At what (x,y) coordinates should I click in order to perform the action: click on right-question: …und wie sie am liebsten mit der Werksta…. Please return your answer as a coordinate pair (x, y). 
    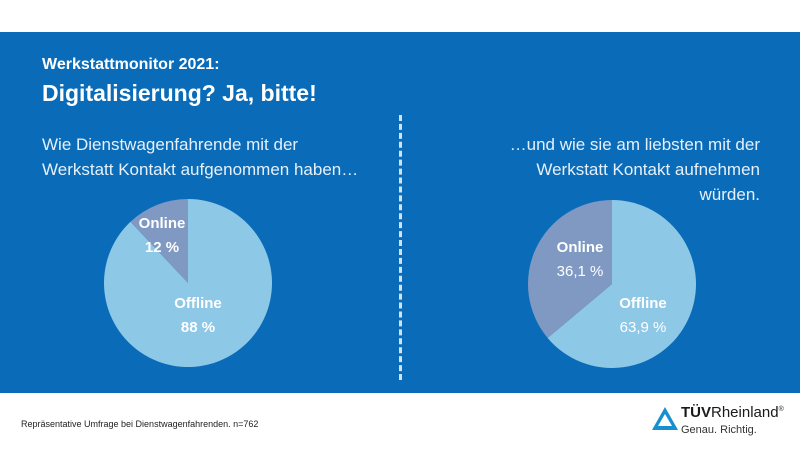
    Looking at the image, I should click on (635, 169).